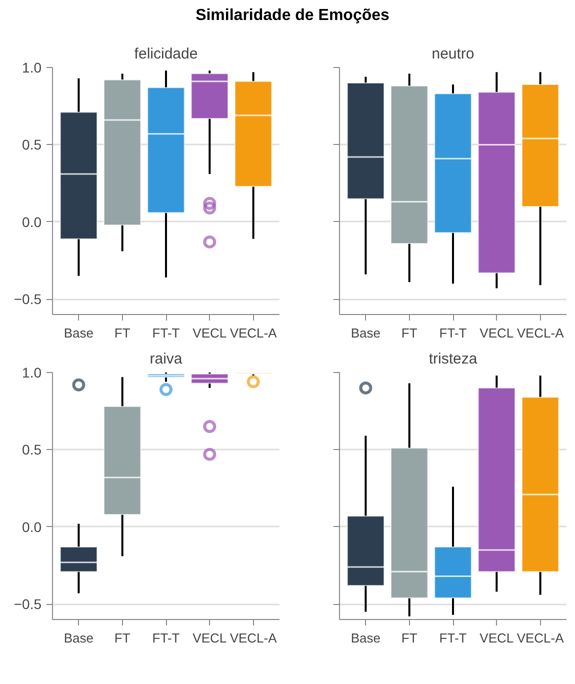 This screenshot has width=575, height=684. Describe the element at coordinates (453, 359) in the screenshot. I see `chart-title: tristeza` at that location.